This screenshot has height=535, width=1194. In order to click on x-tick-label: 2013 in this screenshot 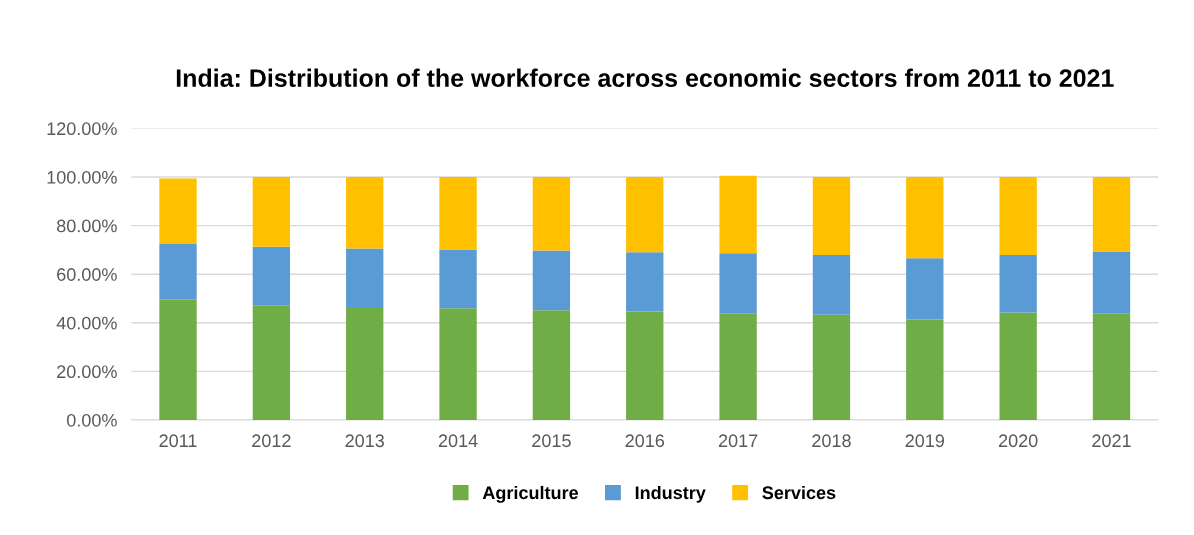, I will do `click(364, 441)`.